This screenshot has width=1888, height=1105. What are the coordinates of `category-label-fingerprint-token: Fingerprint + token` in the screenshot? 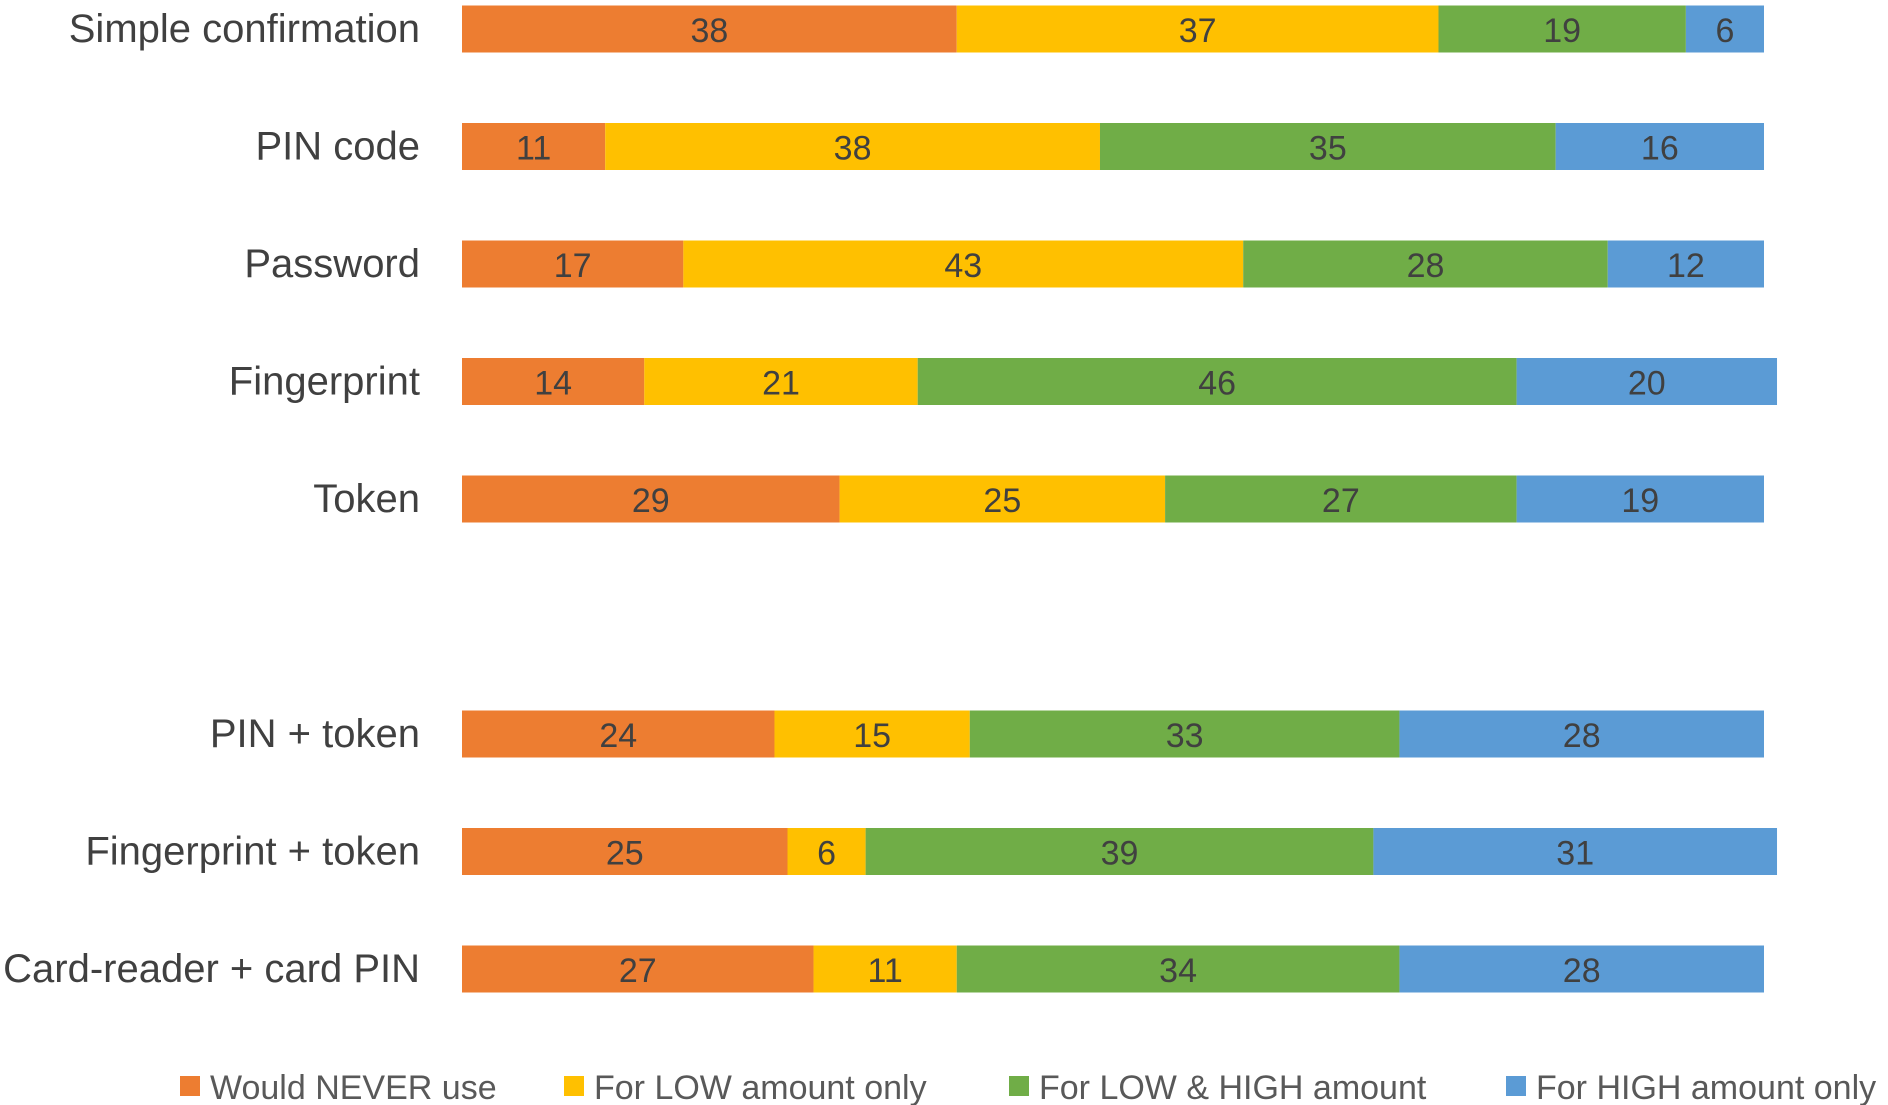 It's located at (252, 852).